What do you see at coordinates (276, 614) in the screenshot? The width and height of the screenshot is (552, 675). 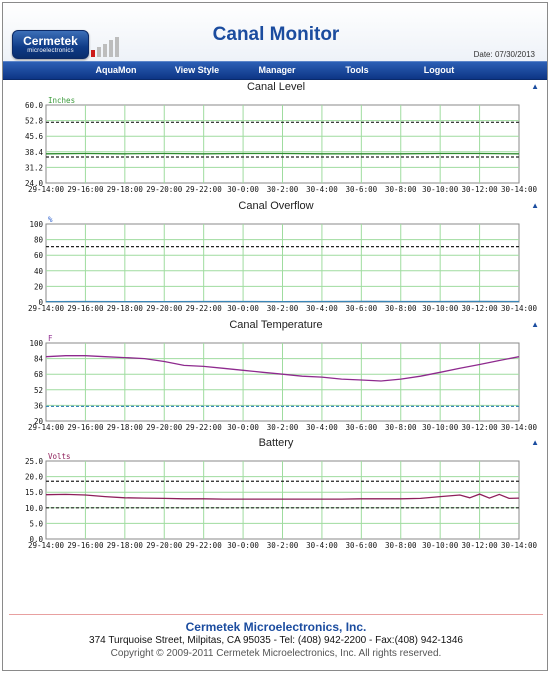 I see `footer-divider` at bounding box center [276, 614].